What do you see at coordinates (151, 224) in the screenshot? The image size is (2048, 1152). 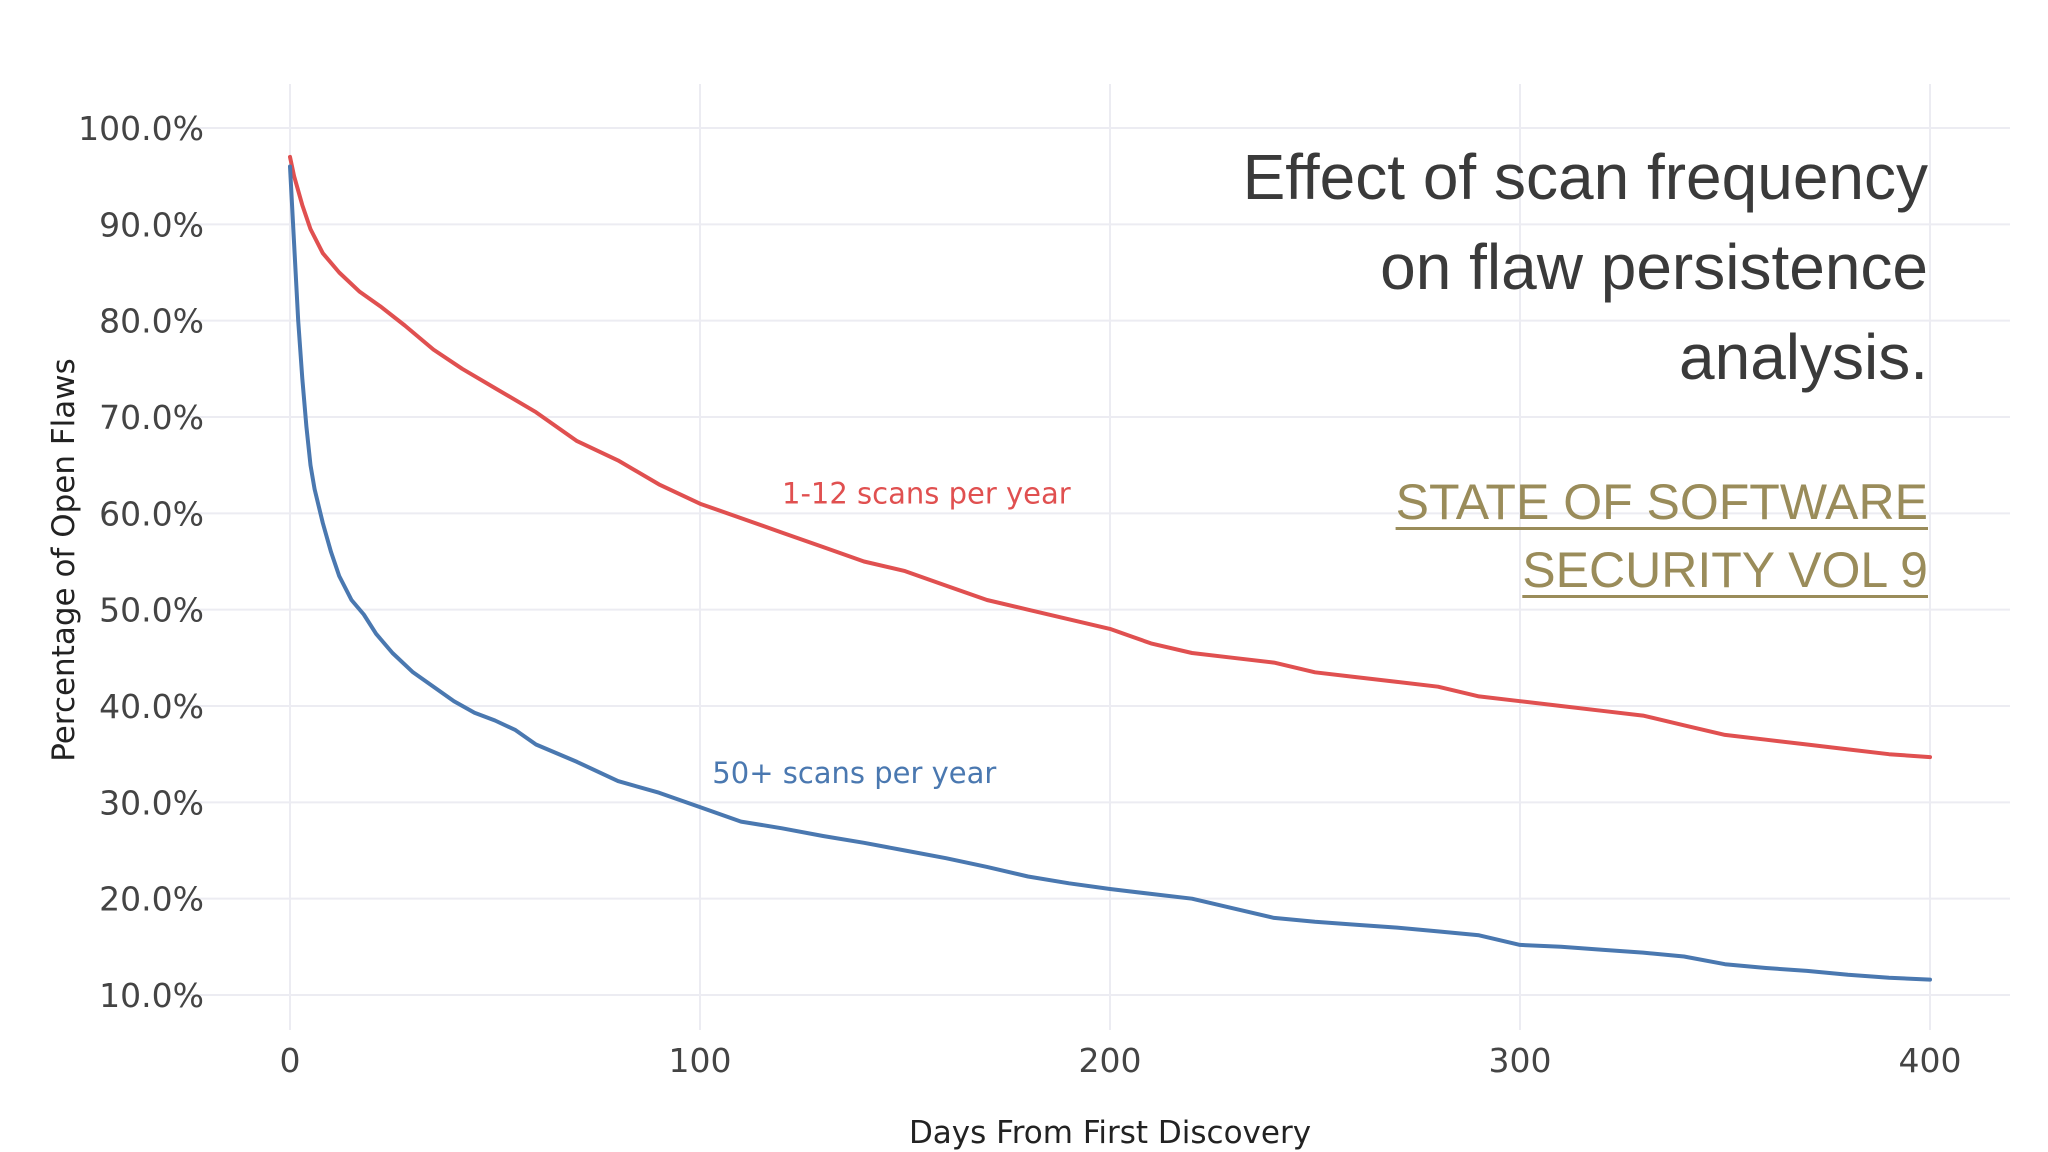 I see `y-tick-label: 90.0%` at bounding box center [151, 224].